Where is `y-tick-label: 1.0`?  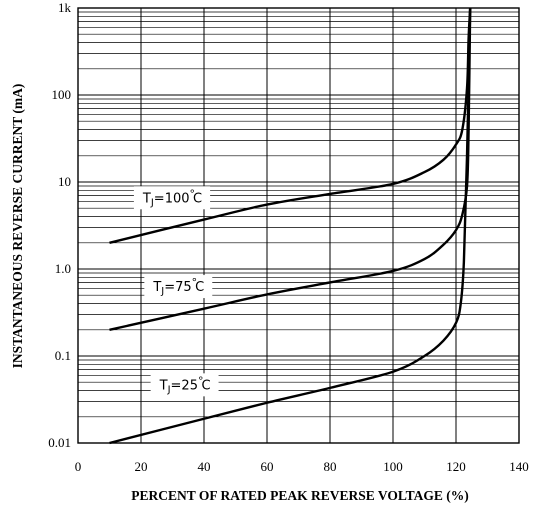
y-tick-label: 1.0 is located at coordinates (63, 268).